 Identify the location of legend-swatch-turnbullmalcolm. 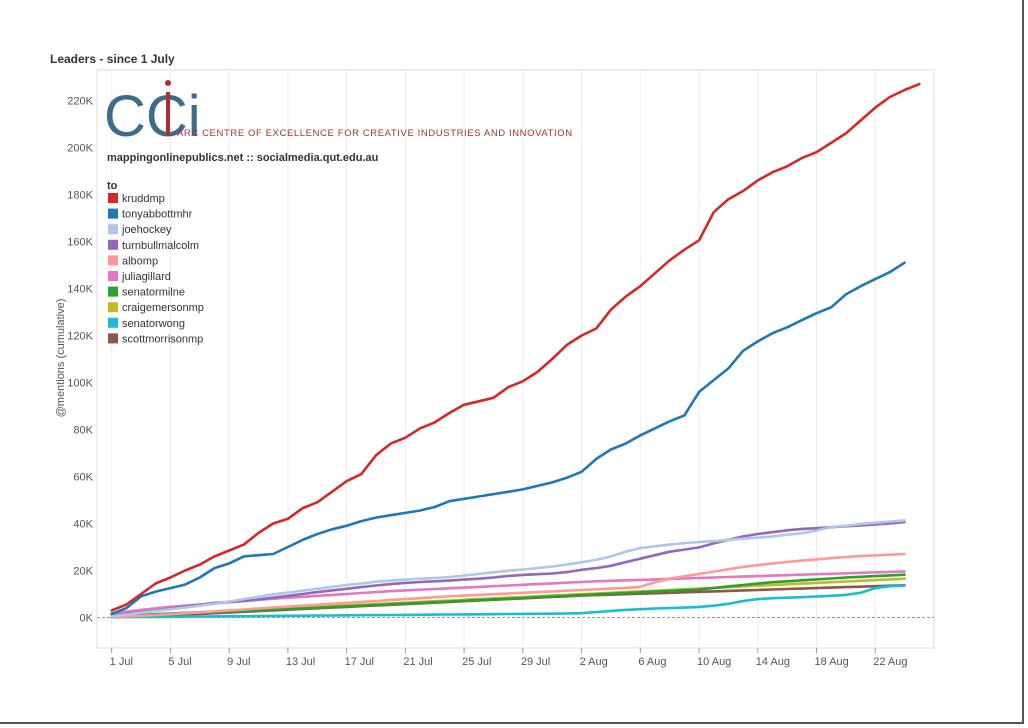
(113, 244).